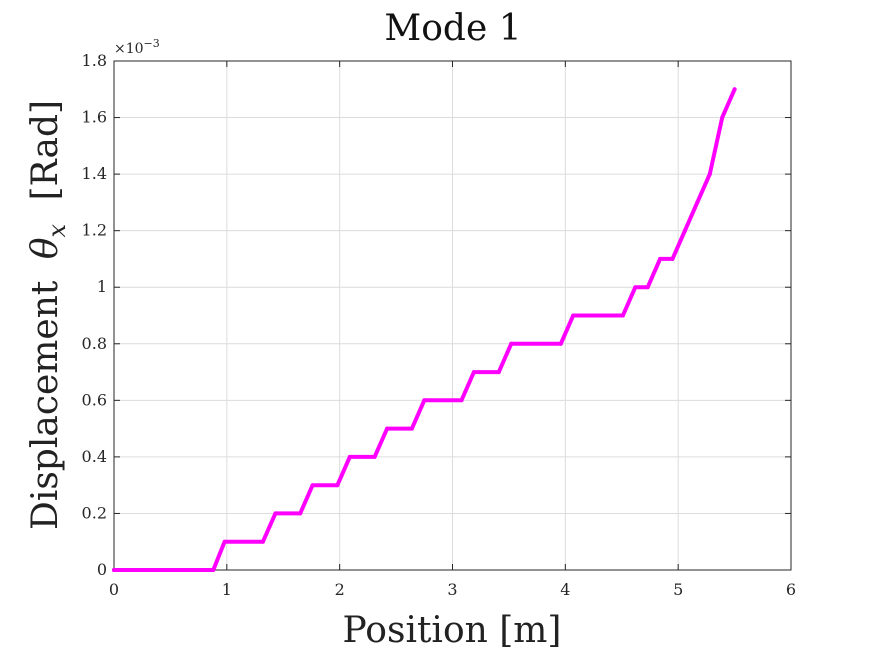 This screenshot has height=656, width=875. What do you see at coordinates (452, 630) in the screenshot?
I see `x-axis-label: Position [m]` at bounding box center [452, 630].